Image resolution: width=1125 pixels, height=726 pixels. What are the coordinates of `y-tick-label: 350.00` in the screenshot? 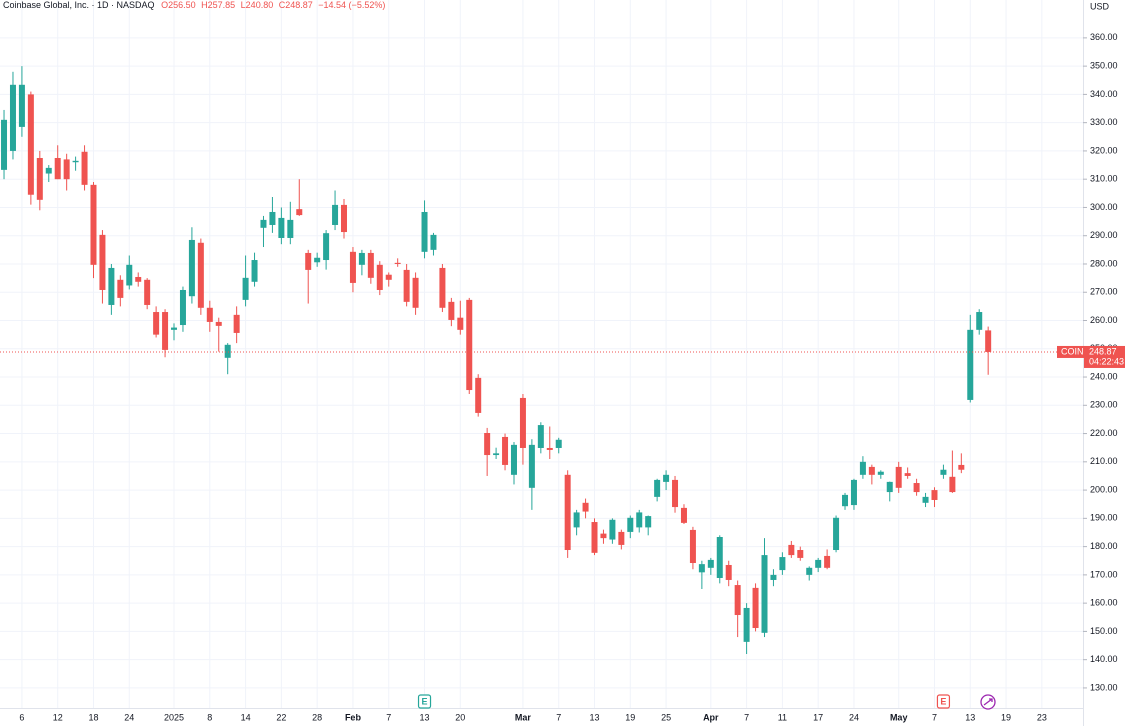 It's located at (1104, 66).